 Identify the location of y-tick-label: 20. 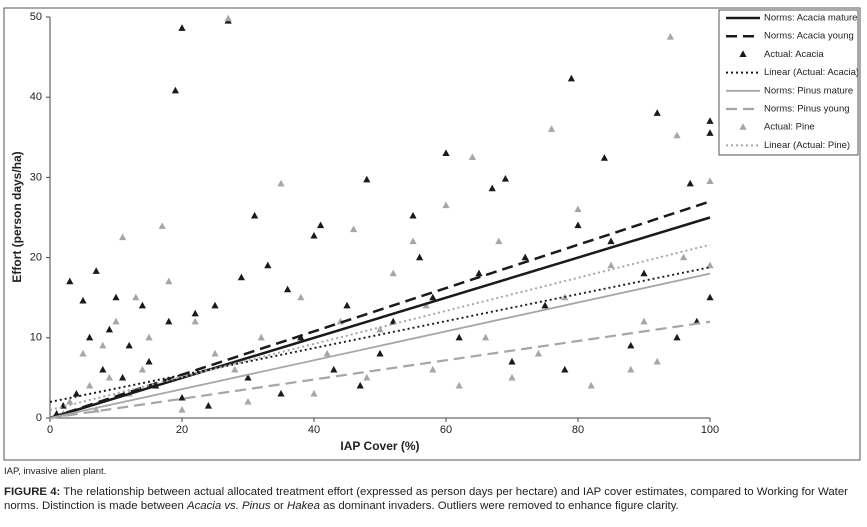
(36, 258).